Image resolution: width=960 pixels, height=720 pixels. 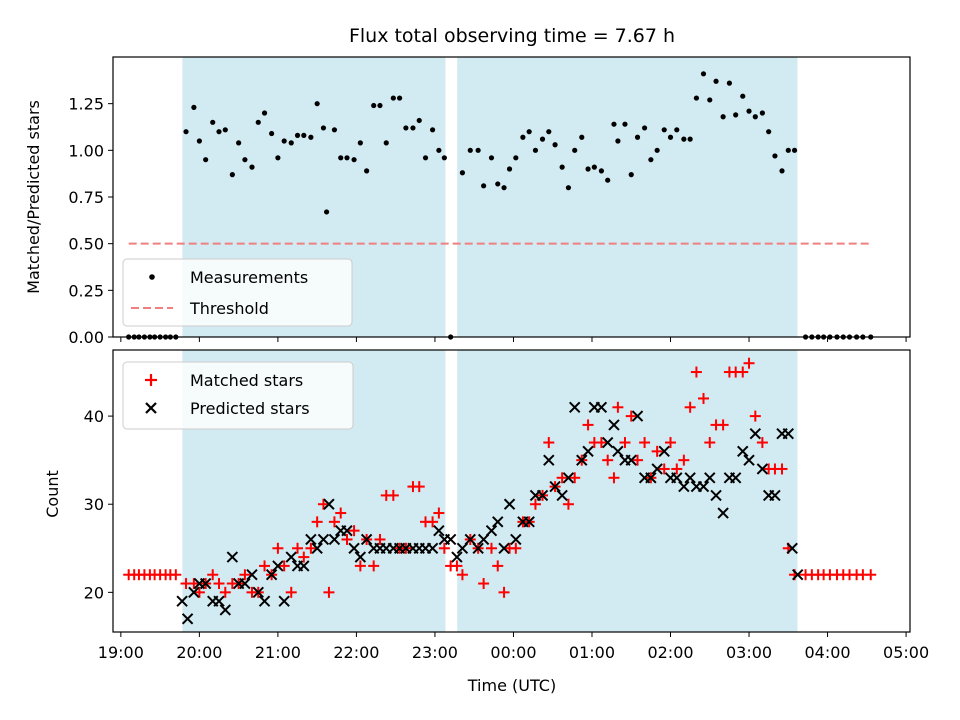 What do you see at coordinates (86, 197) in the screenshot?
I see `top-y-tick-label: 0.75` at bounding box center [86, 197].